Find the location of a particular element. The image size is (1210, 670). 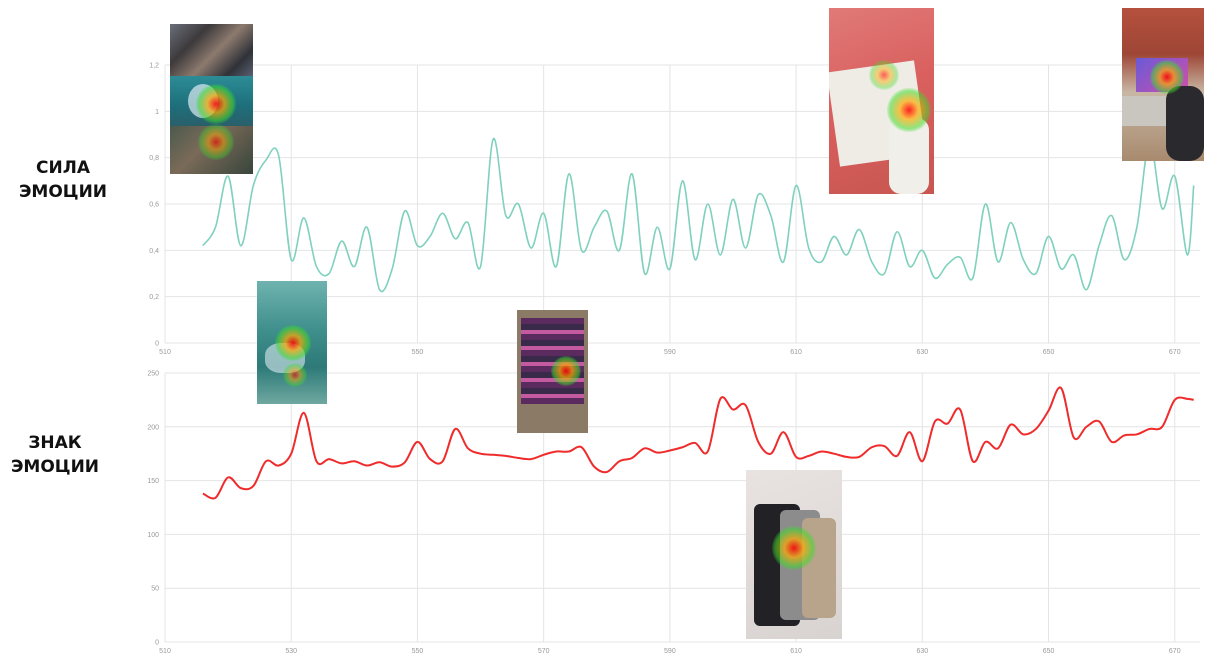

sign-xtick-label: 550 is located at coordinates (418, 651).